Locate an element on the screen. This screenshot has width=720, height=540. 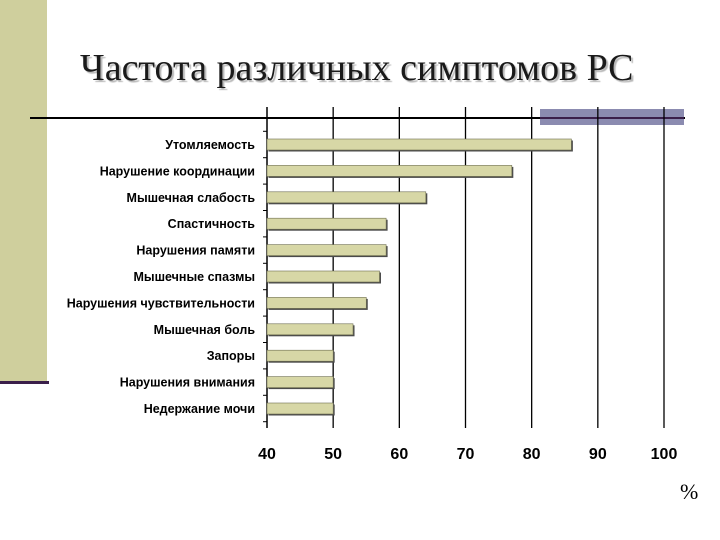
x-tick-label: 50 is located at coordinates (333, 454).